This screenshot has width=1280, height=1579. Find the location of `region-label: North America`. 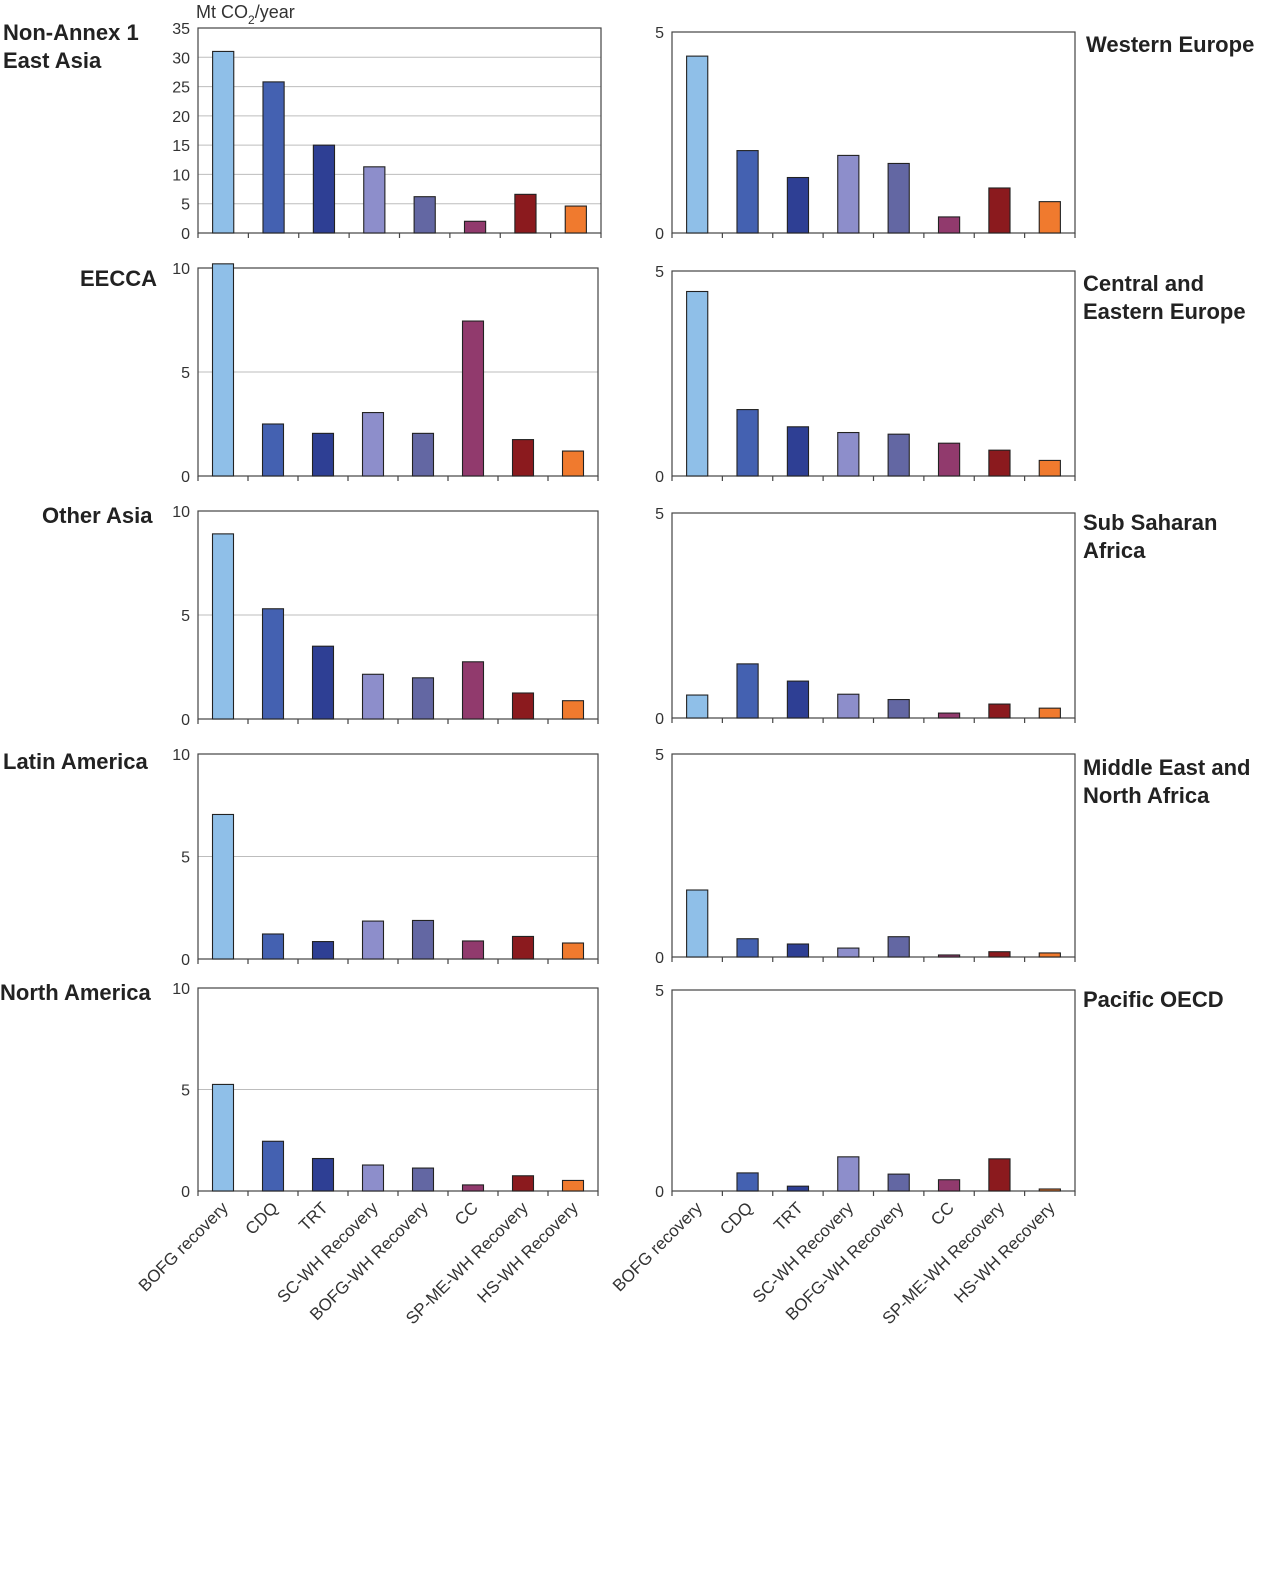

region-label: North America is located at coordinates (76, 992).